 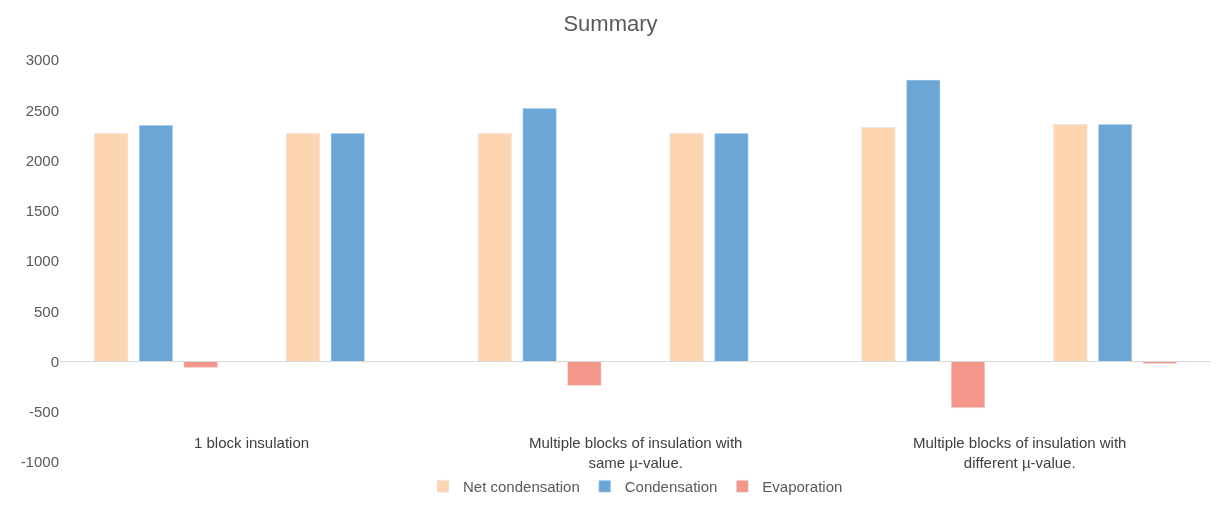 What do you see at coordinates (802, 487) in the screenshot?
I see `legend-label: Evaporation` at bounding box center [802, 487].